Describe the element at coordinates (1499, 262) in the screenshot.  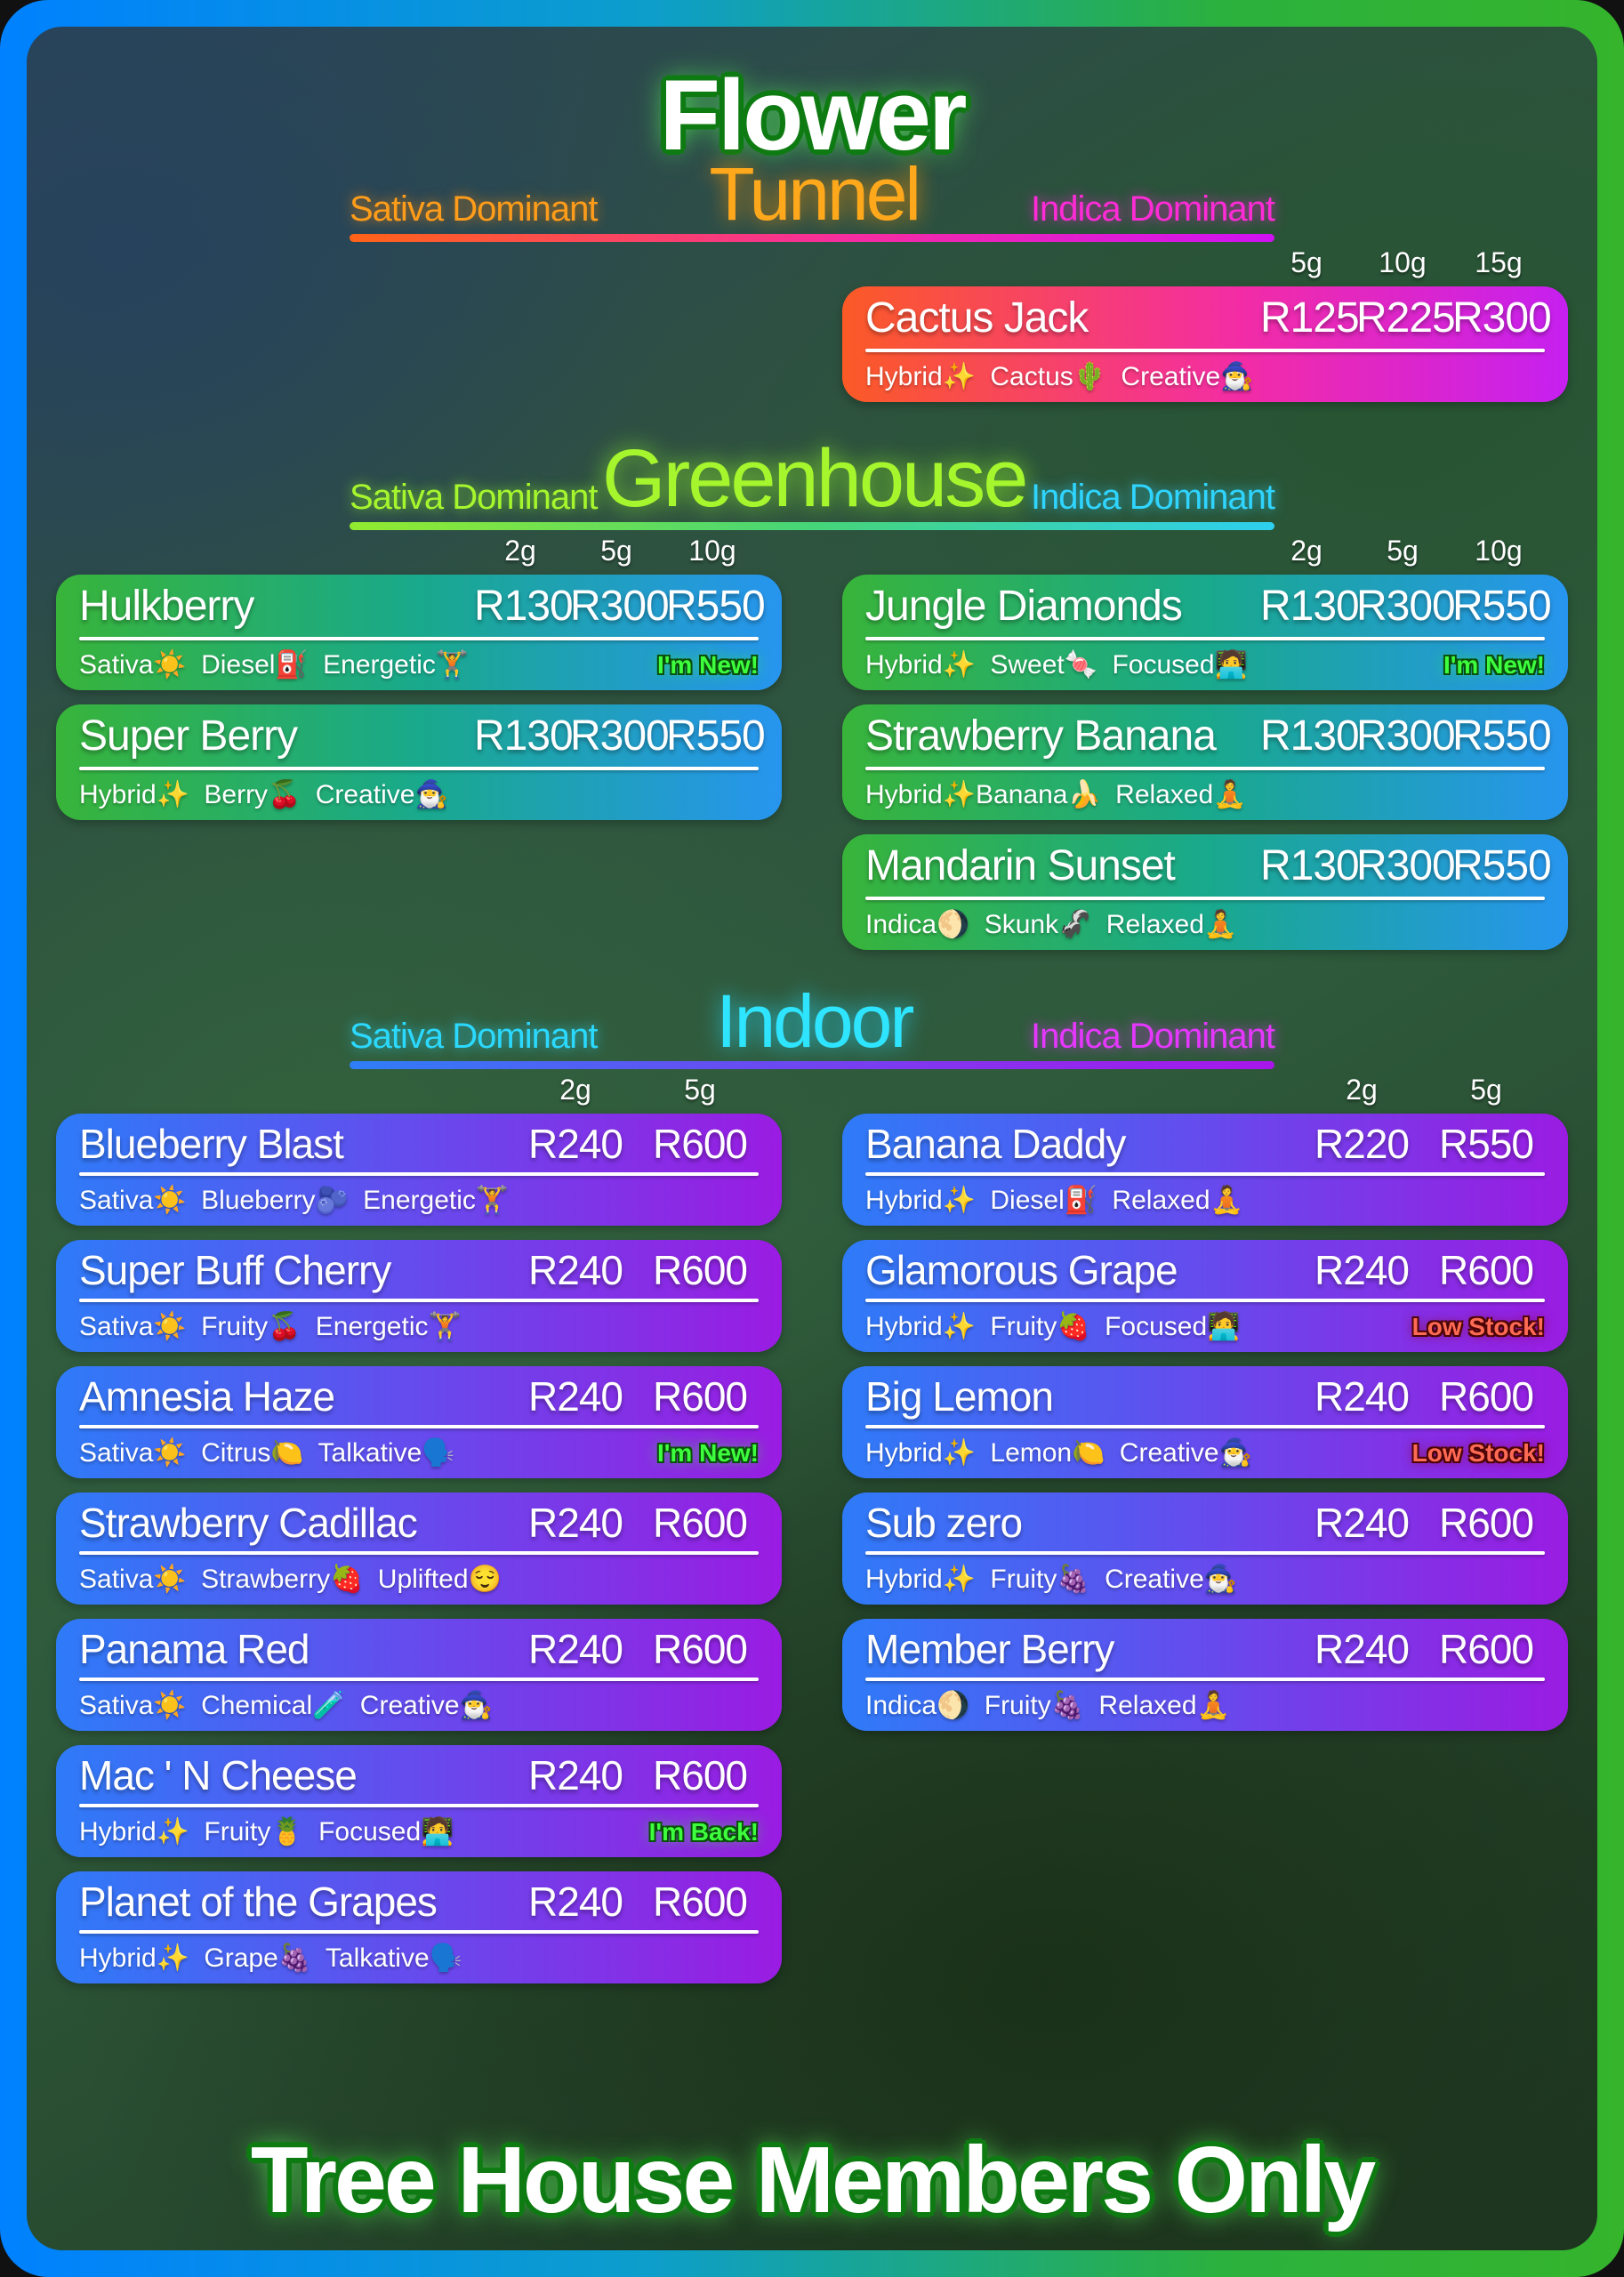
I see `weight-column-header: 15g` at that location.